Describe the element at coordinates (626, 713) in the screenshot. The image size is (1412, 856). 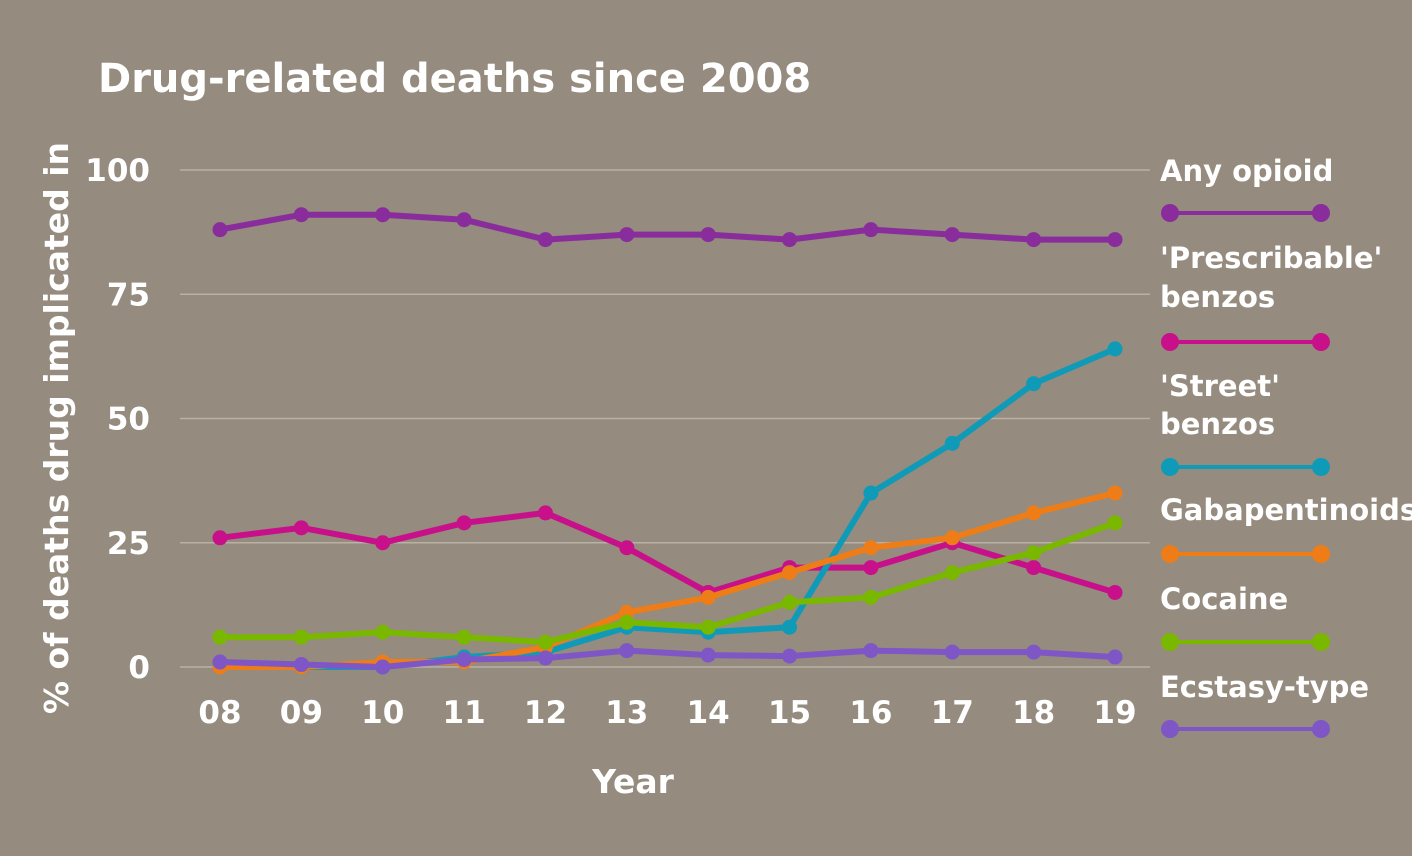
I see `x-tick-label: 13` at that location.